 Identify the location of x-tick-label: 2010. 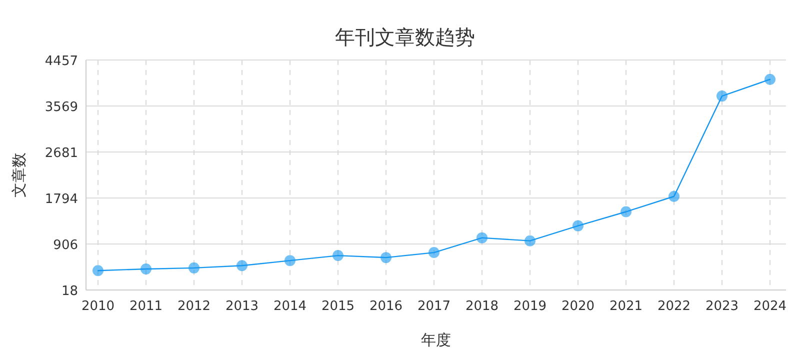
(98, 306).